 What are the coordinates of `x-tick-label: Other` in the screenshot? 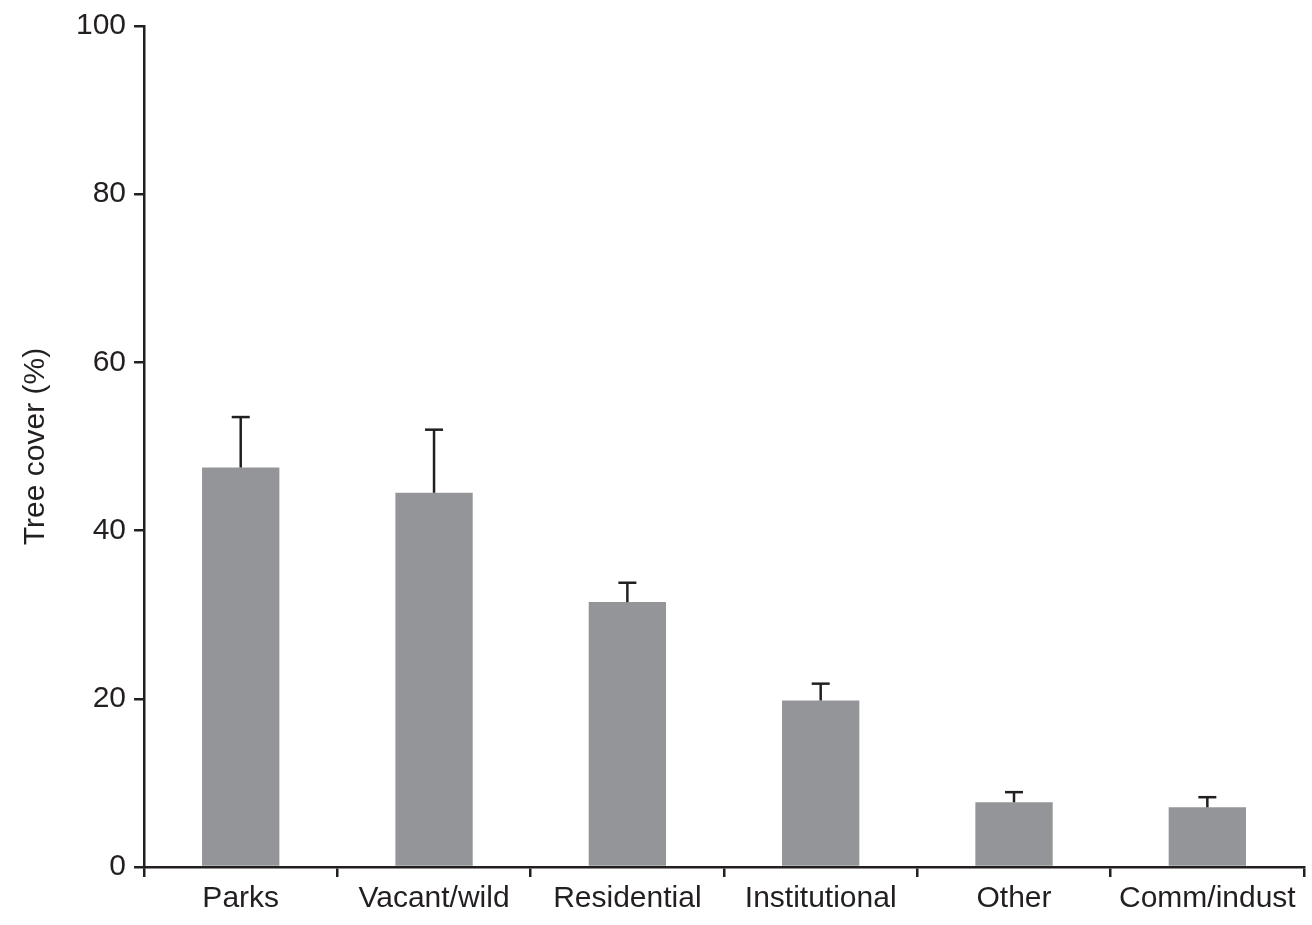 It's located at (1014, 897).